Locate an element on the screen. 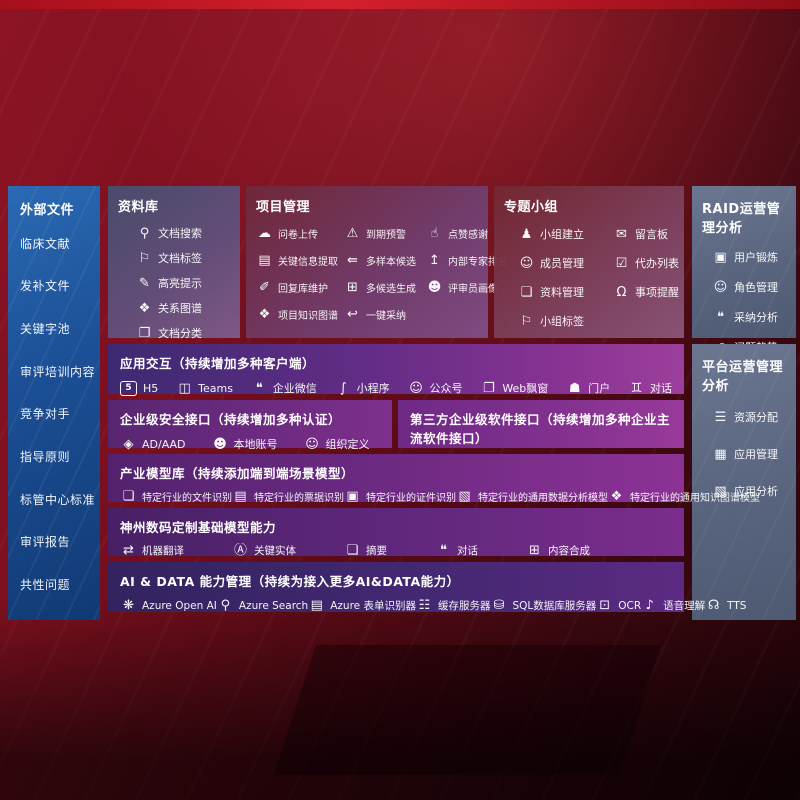 Image resolution: width=800 pixels, height=800 pixels. h5-icon: 5 is located at coordinates (128, 388).